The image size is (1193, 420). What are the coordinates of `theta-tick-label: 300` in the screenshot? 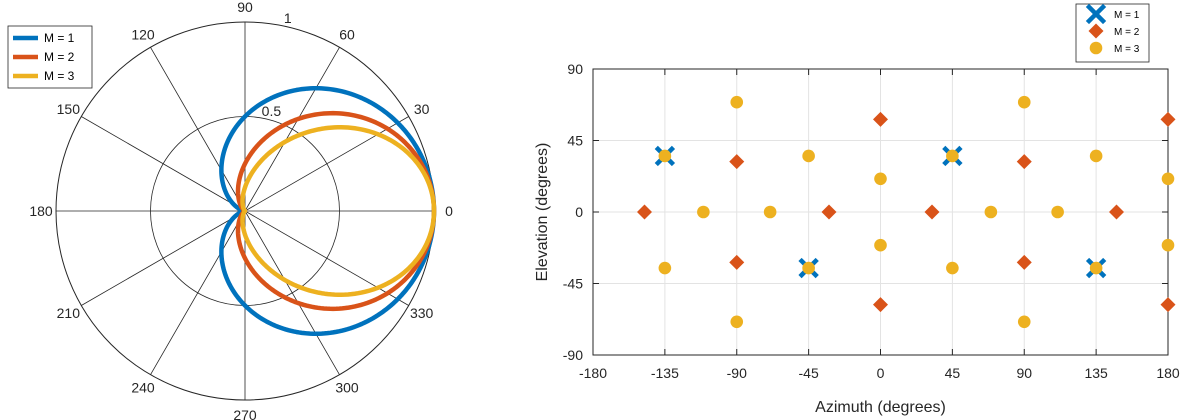 It's located at (347, 388).